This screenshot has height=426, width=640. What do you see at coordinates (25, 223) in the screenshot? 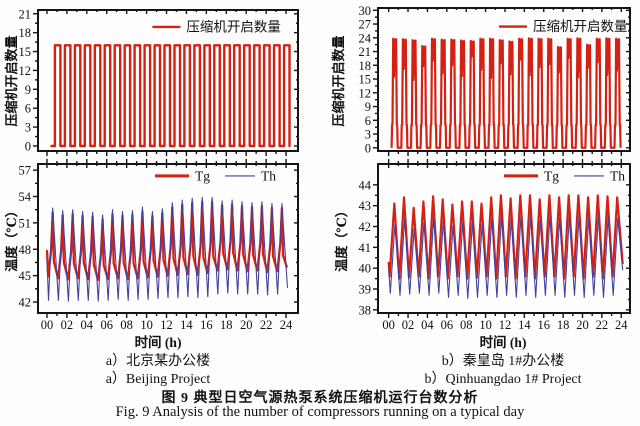
I see `y-tick-label: 51` at bounding box center [25, 223].